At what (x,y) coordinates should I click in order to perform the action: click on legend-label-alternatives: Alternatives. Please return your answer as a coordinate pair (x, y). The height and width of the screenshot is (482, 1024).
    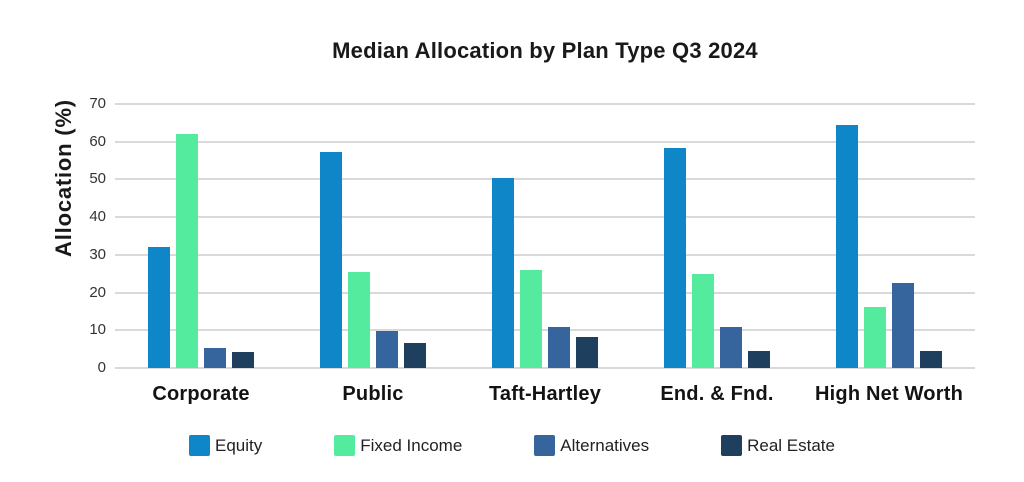
    Looking at the image, I should click on (605, 445).